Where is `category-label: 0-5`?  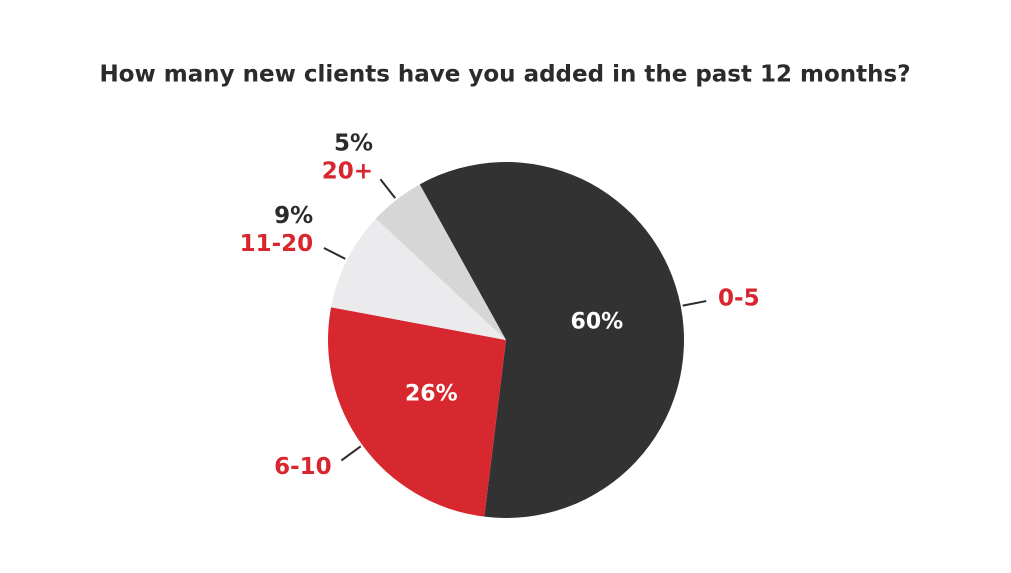
category-label: 0-5 is located at coordinates (739, 298).